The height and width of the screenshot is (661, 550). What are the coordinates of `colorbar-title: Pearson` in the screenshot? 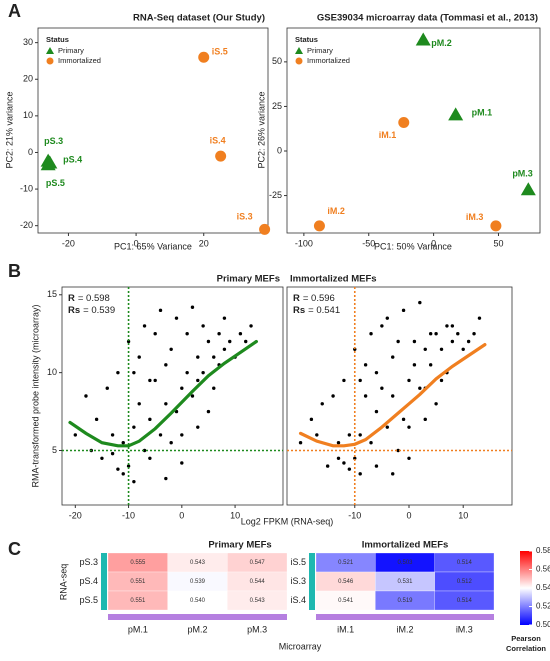 It's located at (526, 638).